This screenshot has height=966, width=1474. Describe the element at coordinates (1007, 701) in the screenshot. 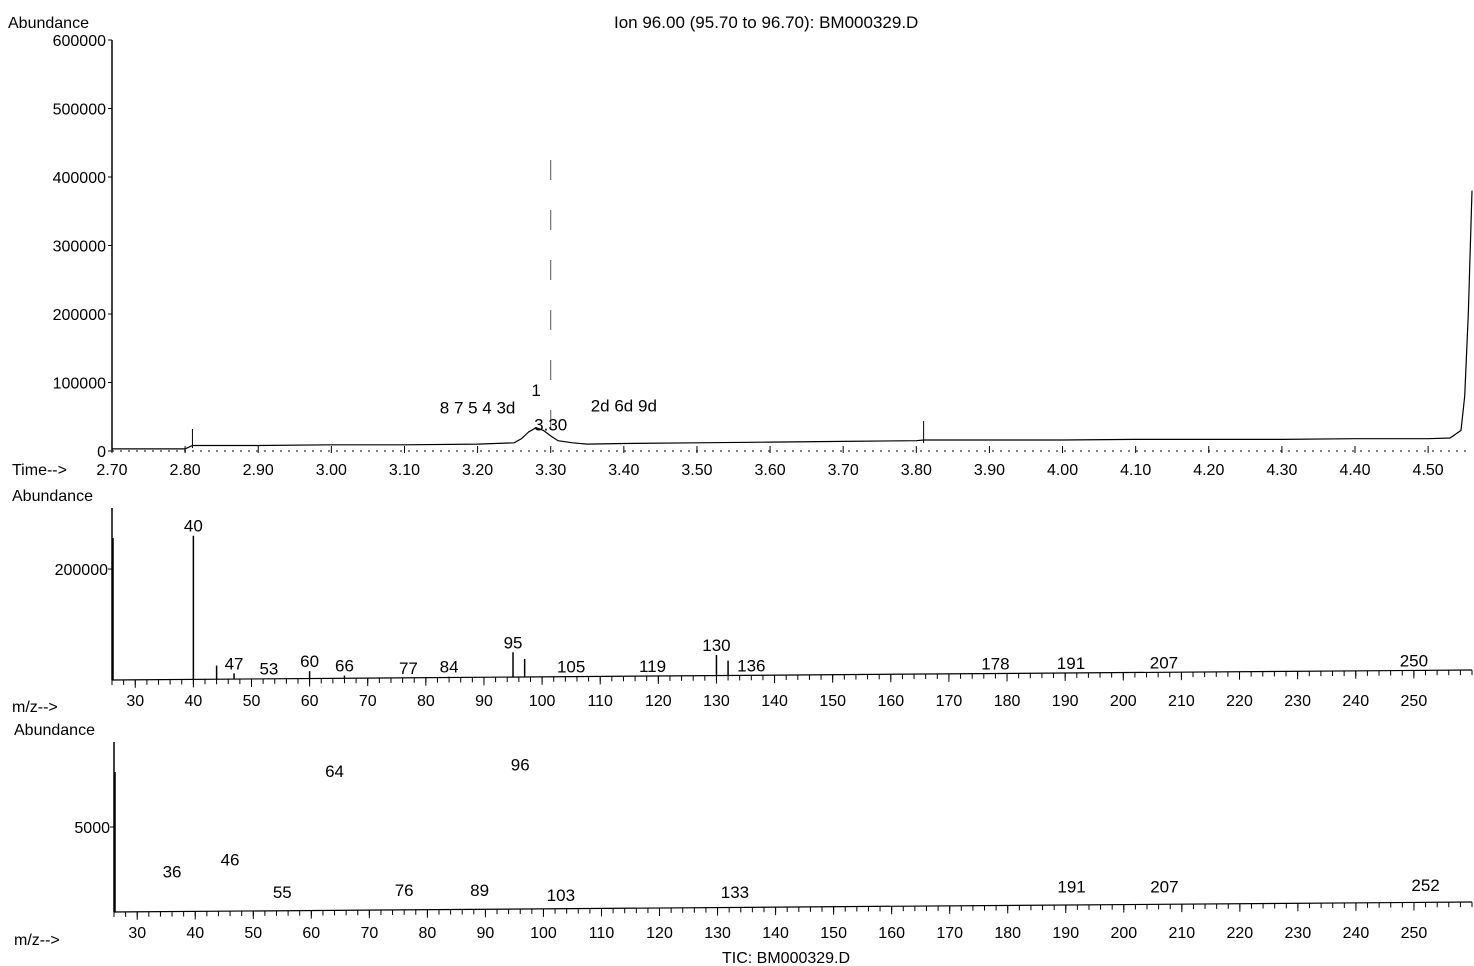

I see `spectrum-x-tick-label: 180` at that location.